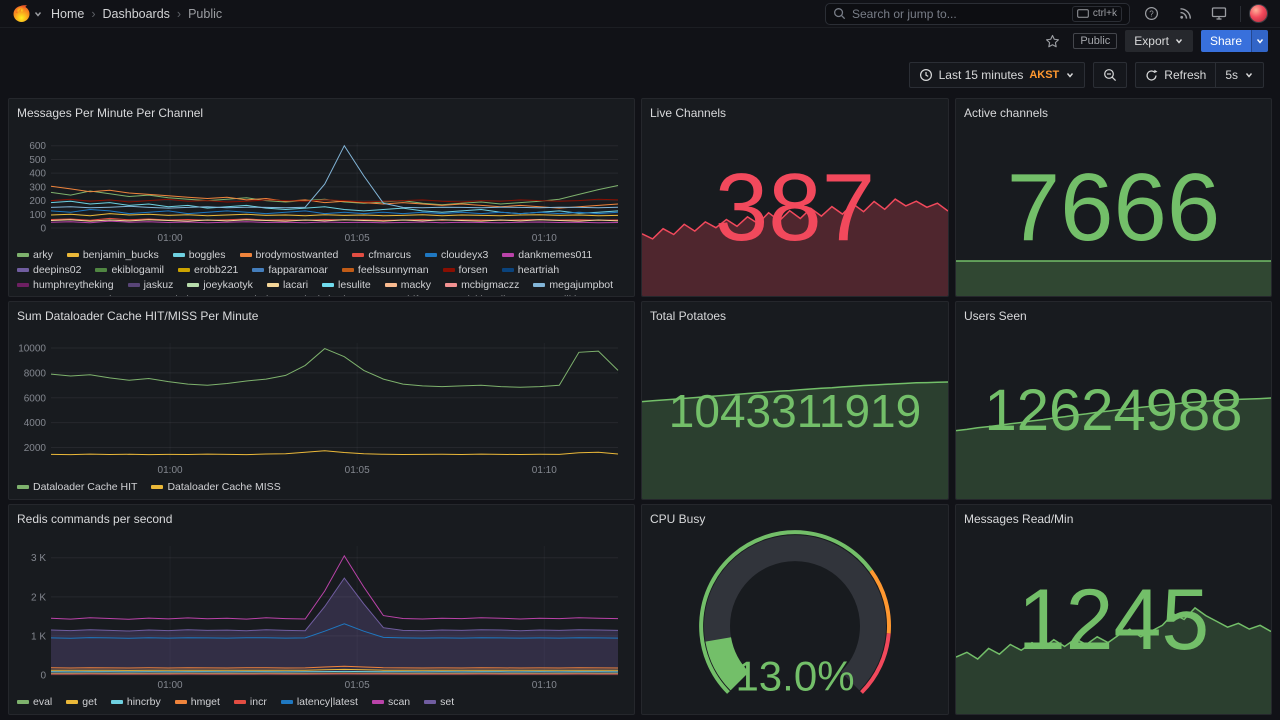 The width and height of the screenshot is (1280, 720). I want to click on legend-item: lacari, so click(287, 285).